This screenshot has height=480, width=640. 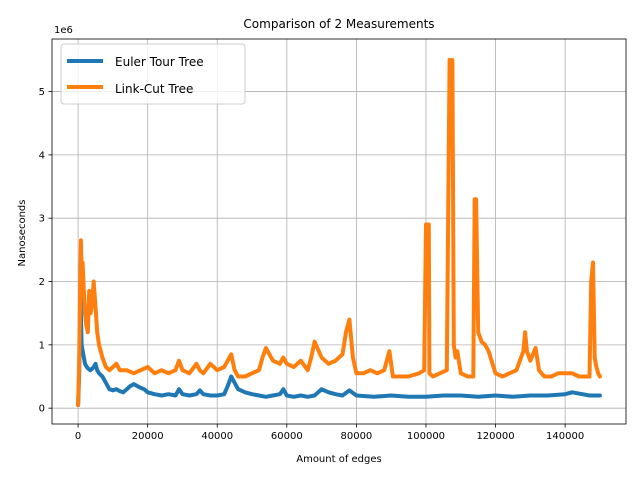 What do you see at coordinates (63, 30) in the screenshot?
I see `y-offset-label: 1e6` at bounding box center [63, 30].